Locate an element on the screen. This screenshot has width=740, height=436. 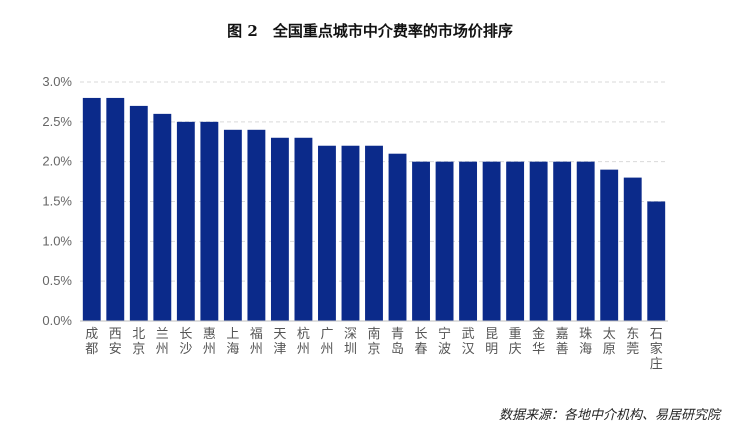
x-tick-label: 南京 is located at coordinates (373, 341).